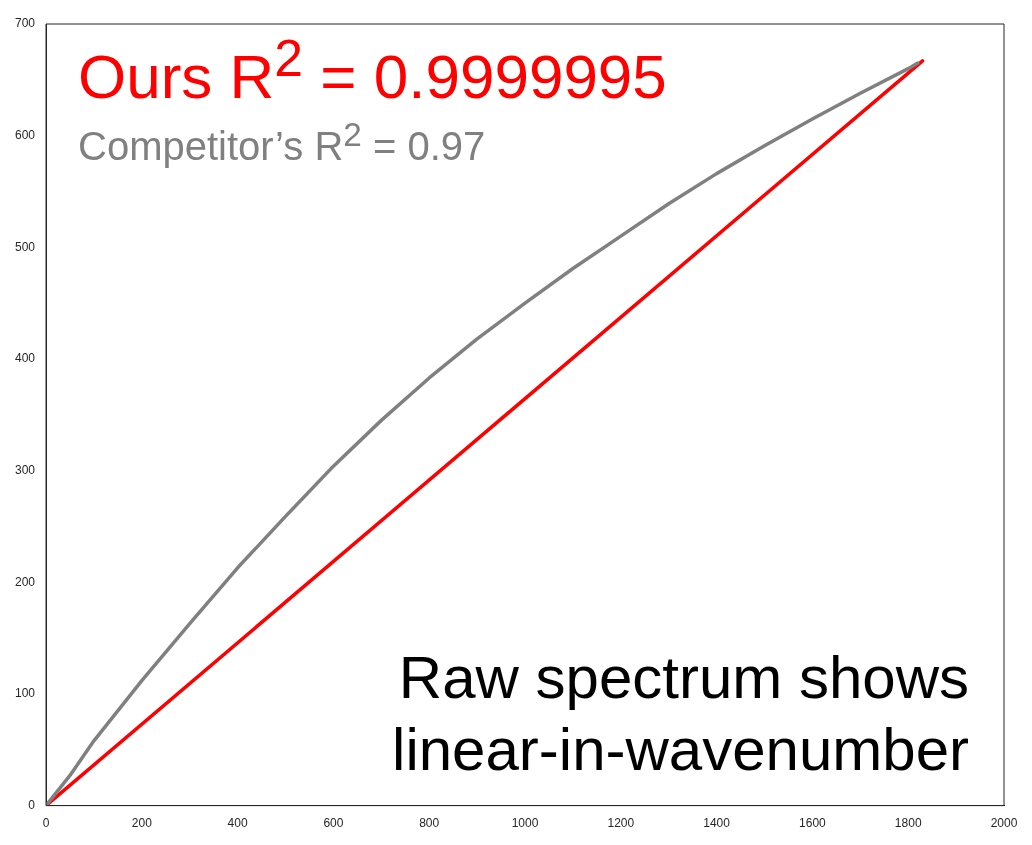  Describe the element at coordinates (333, 823) in the screenshot. I see `x-tick-label: 600` at that location.